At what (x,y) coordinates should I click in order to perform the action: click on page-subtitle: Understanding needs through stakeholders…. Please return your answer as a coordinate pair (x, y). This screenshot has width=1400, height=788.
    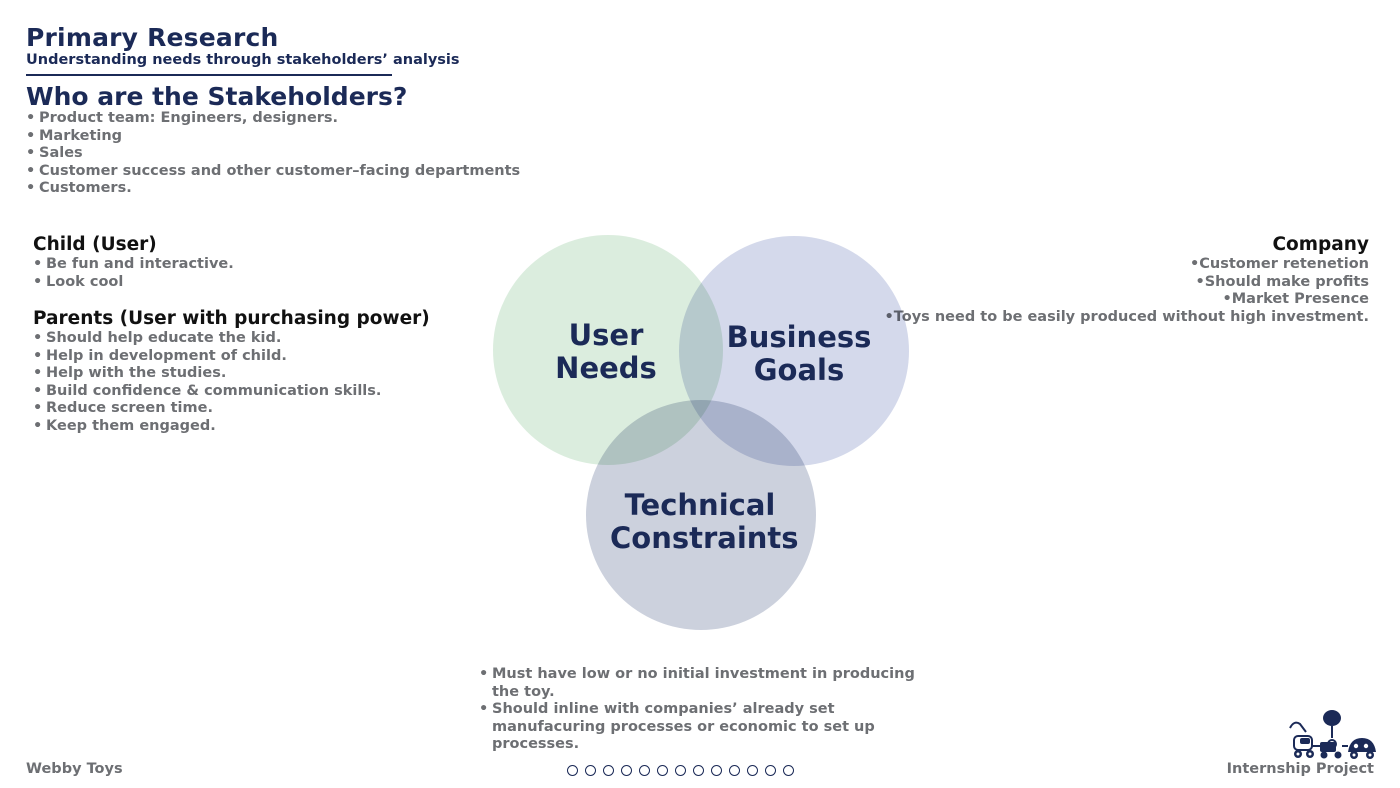
    Looking at the image, I should click on (243, 60).